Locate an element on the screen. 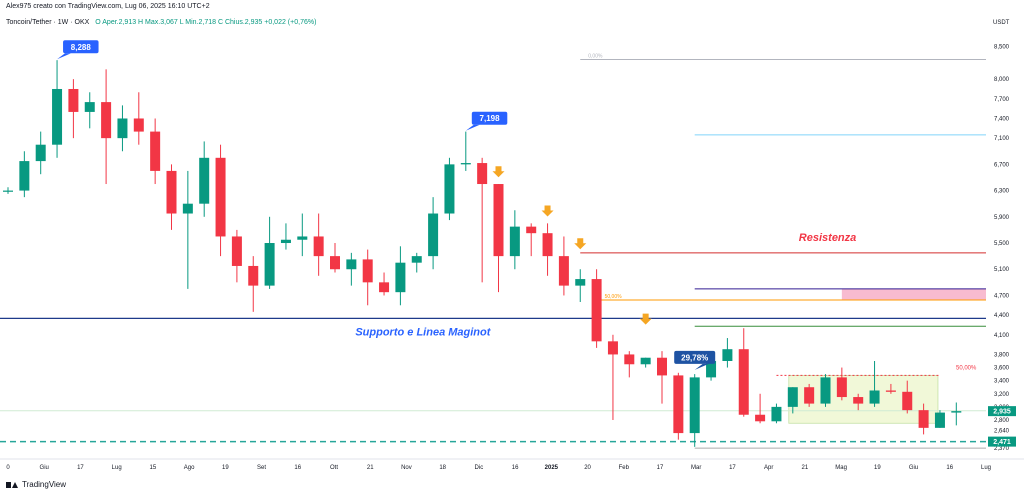 Image resolution: width=1024 pixels, height=493 pixels. y-tick-label: 6,300 is located at coordinates (1002, 192).